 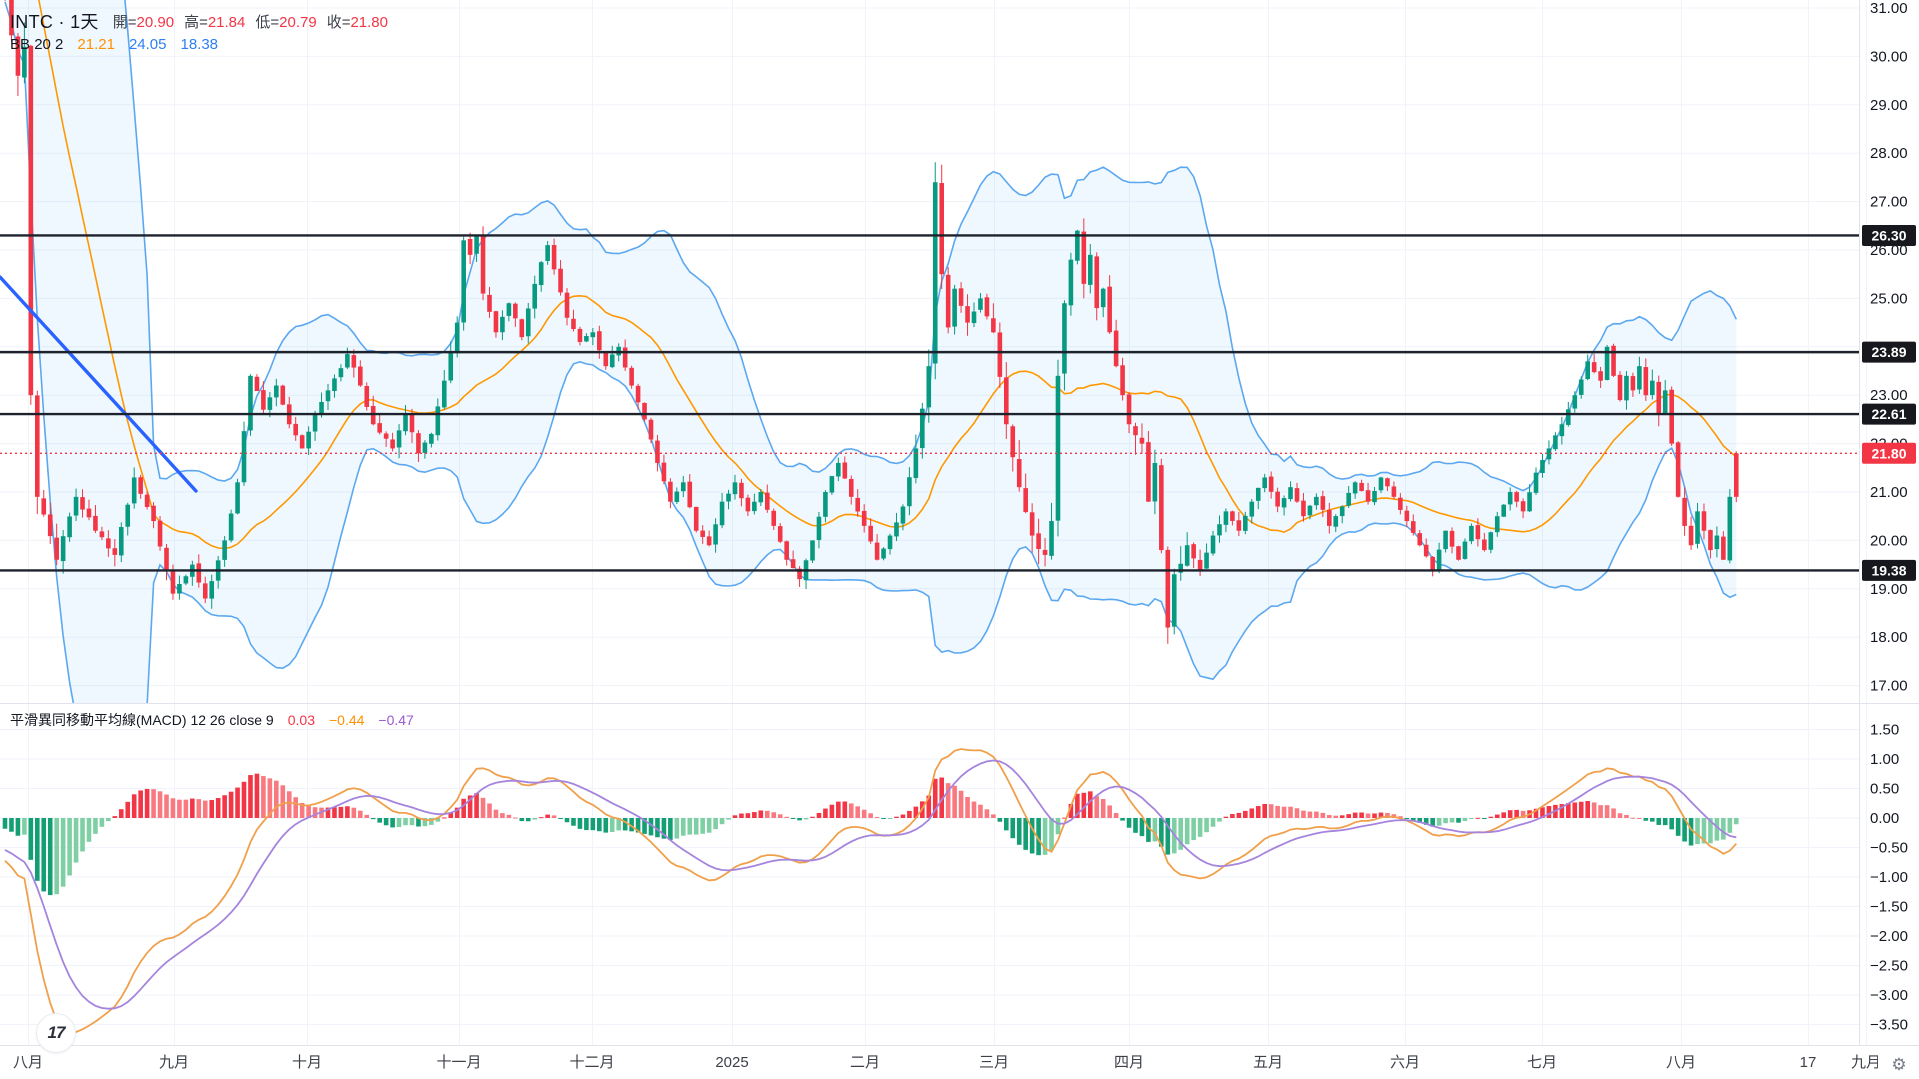 I want to click on bb-legend: BB 20 2 21.21 24.05 18.38, so click(x=114, y=44).